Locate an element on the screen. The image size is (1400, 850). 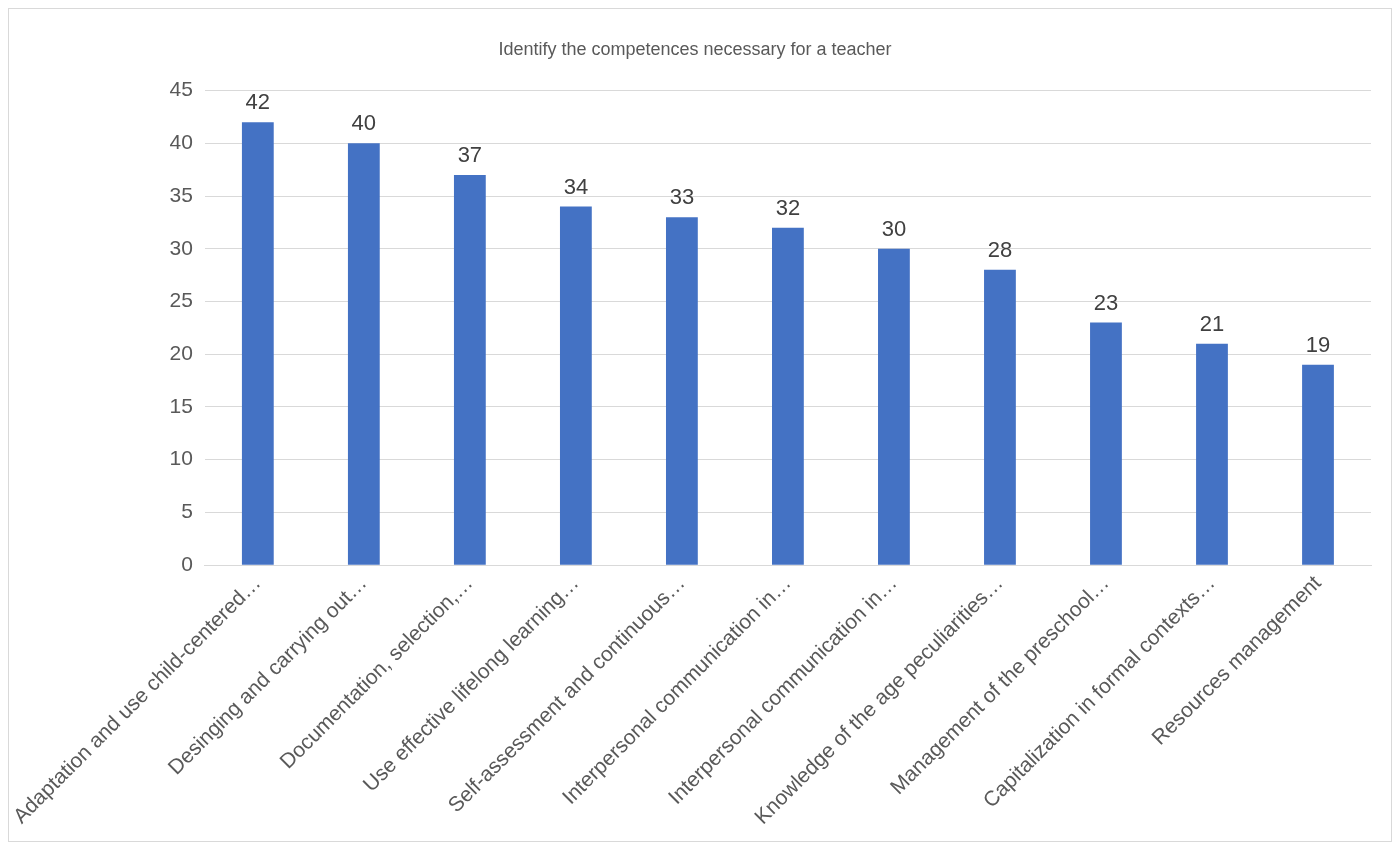
data-label: 34 is located at coordinates (576, 186).